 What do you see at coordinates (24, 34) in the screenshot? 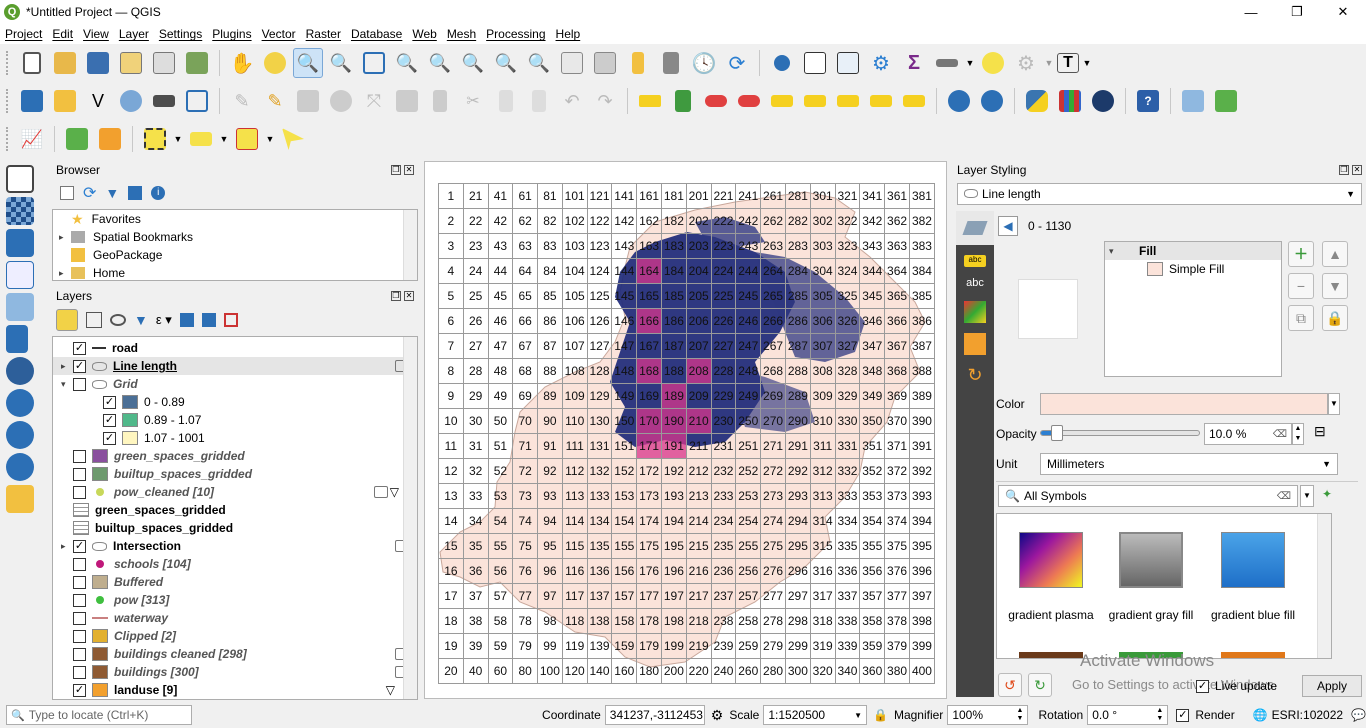
I see `menu-project: Project` at bounding box center [24, 34].